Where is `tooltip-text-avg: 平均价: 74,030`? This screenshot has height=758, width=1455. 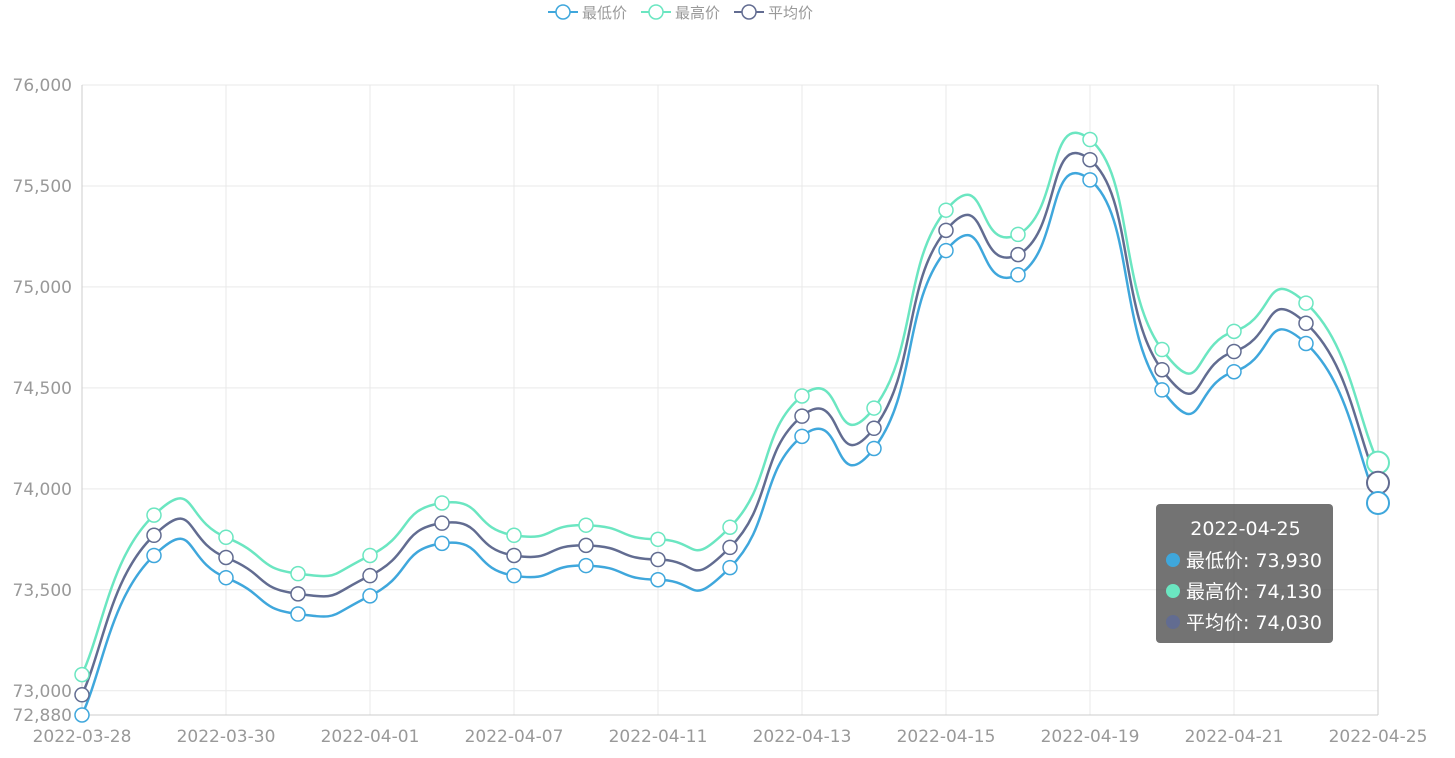 tooltip-text-avg: 平均价: 74,030 is located at coordinates (1254, 623).